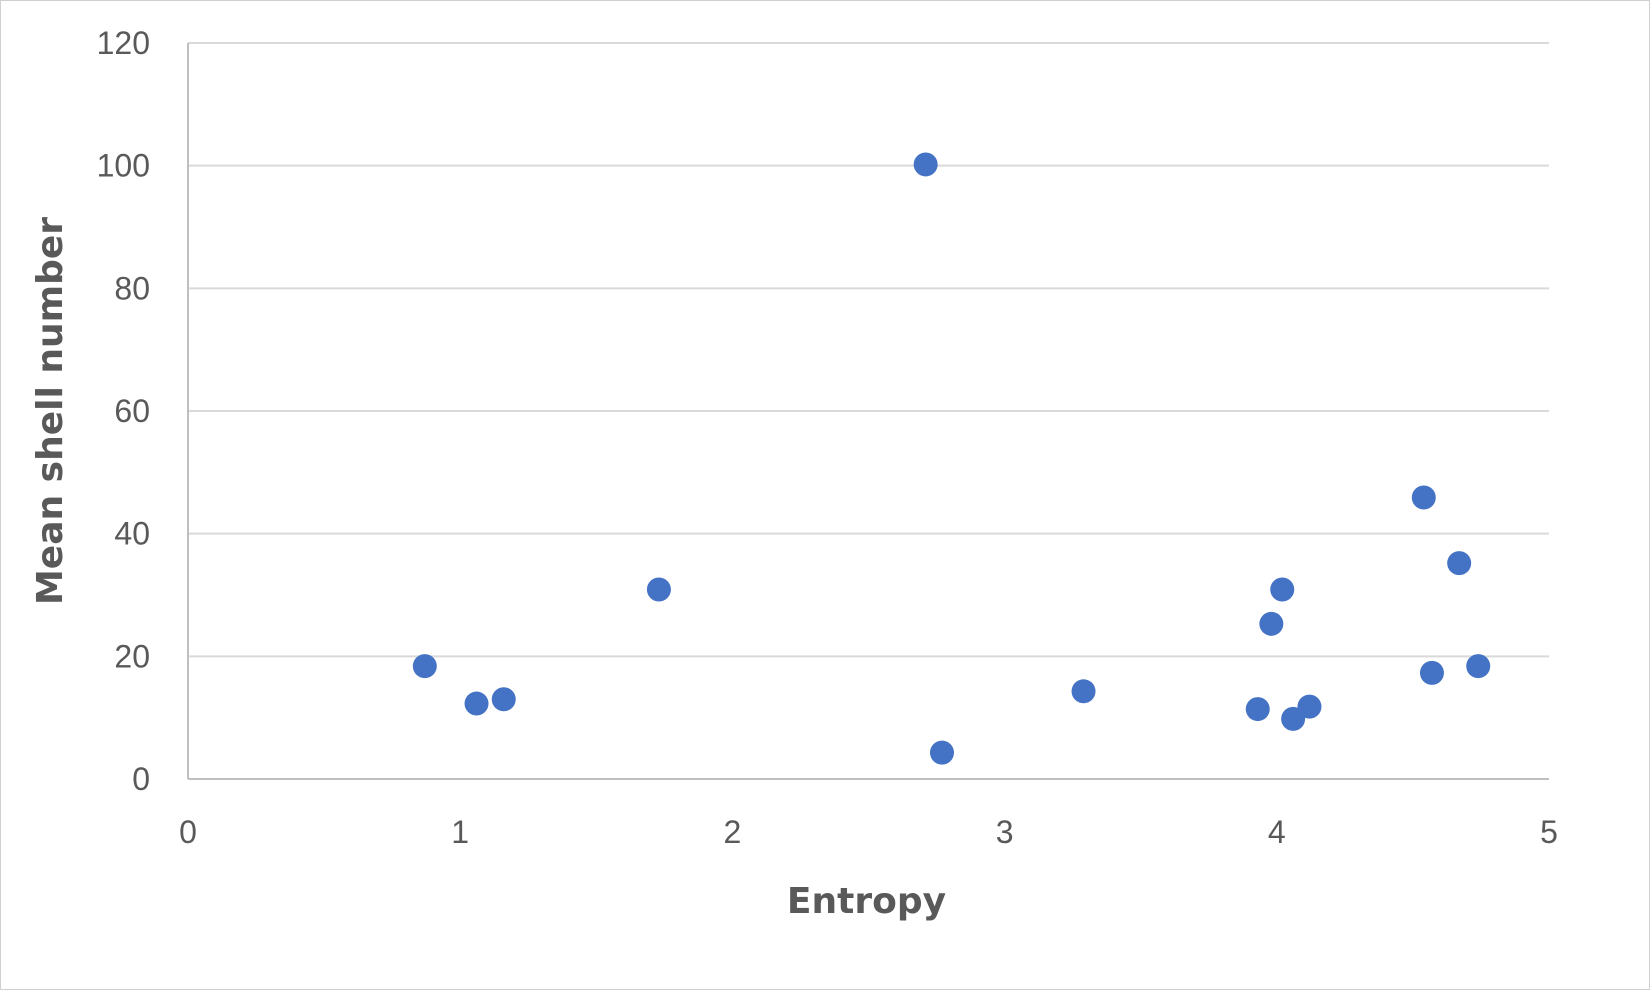 This screenshot has width=1652, height=992. Describe the element at coordinates (1549, 832) in the screenshot. I see `x-tick-label: 5` at that location.